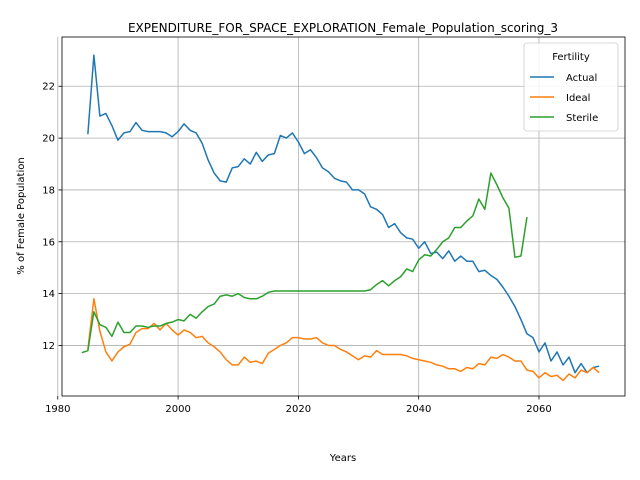  I want to click on y-tick-label: 16, so click(48, 242).